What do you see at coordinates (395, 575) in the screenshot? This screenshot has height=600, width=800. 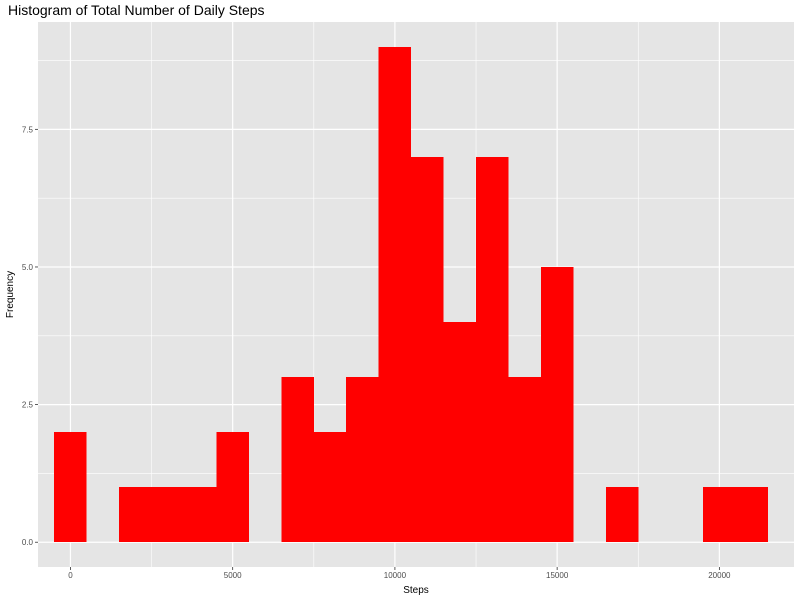 I see `x-tick-label: 10000` at bounding box center [395, 575].